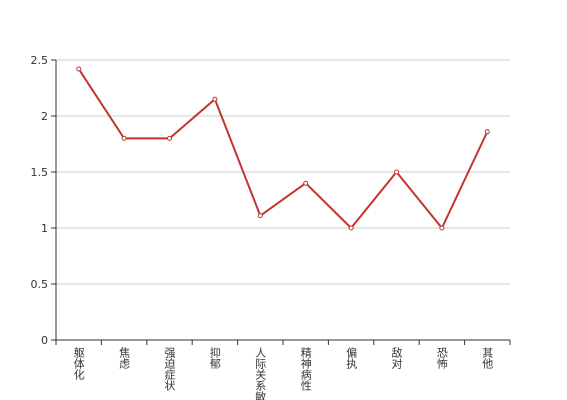 The height and width of the screenshot is (400, 567). I want to click on x-tick-label: 敌对, so click(396, 357).